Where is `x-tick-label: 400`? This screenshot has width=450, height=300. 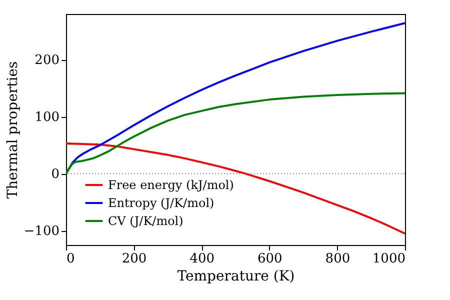
x-tick-label: 400 is located at coordinates (202, 259).